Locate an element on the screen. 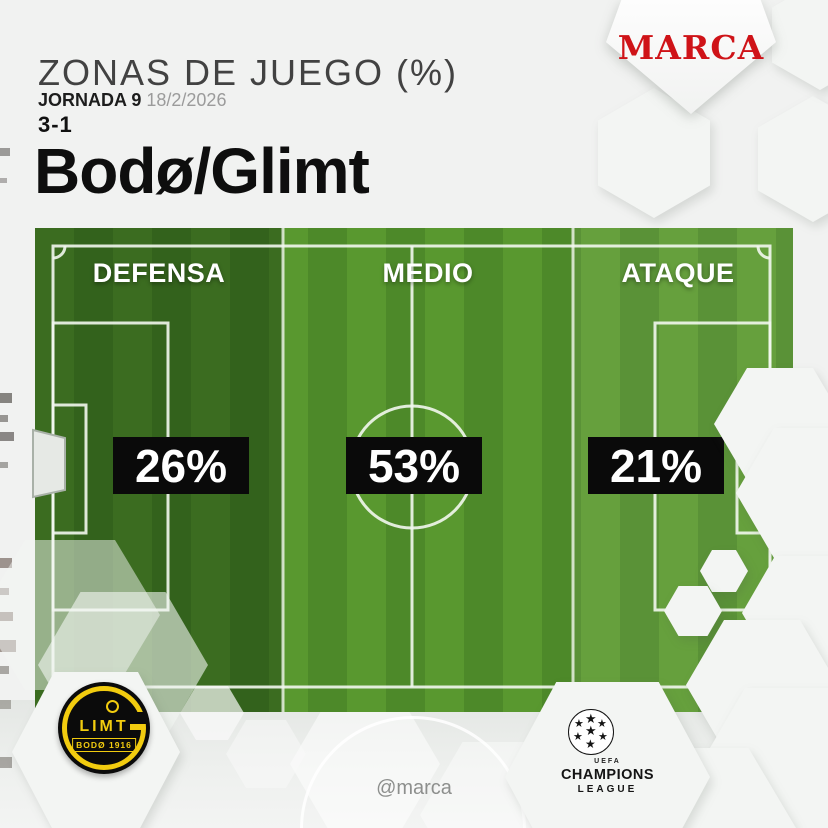 This screenshot has width=828, height=828. crest-ball-icon is located at coordinates (112, 707).